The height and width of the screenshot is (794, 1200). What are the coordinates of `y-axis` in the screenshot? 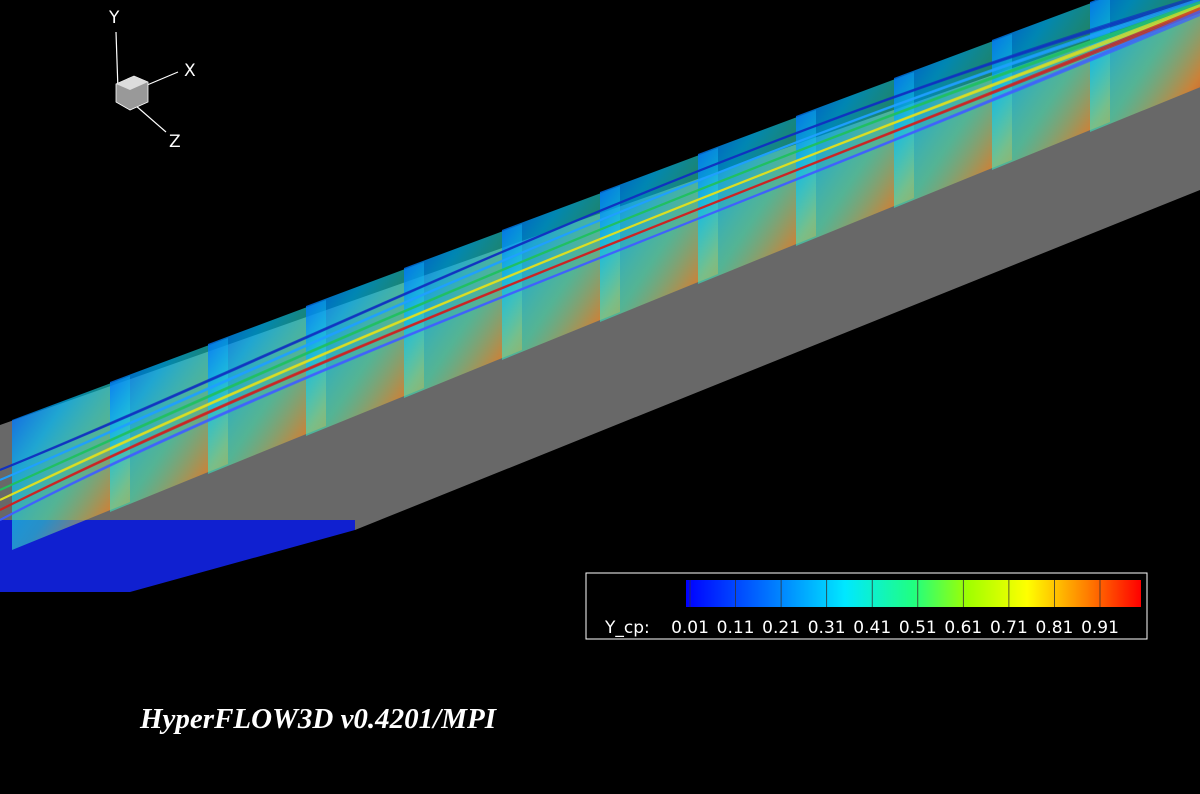 It's located at (117, 61).